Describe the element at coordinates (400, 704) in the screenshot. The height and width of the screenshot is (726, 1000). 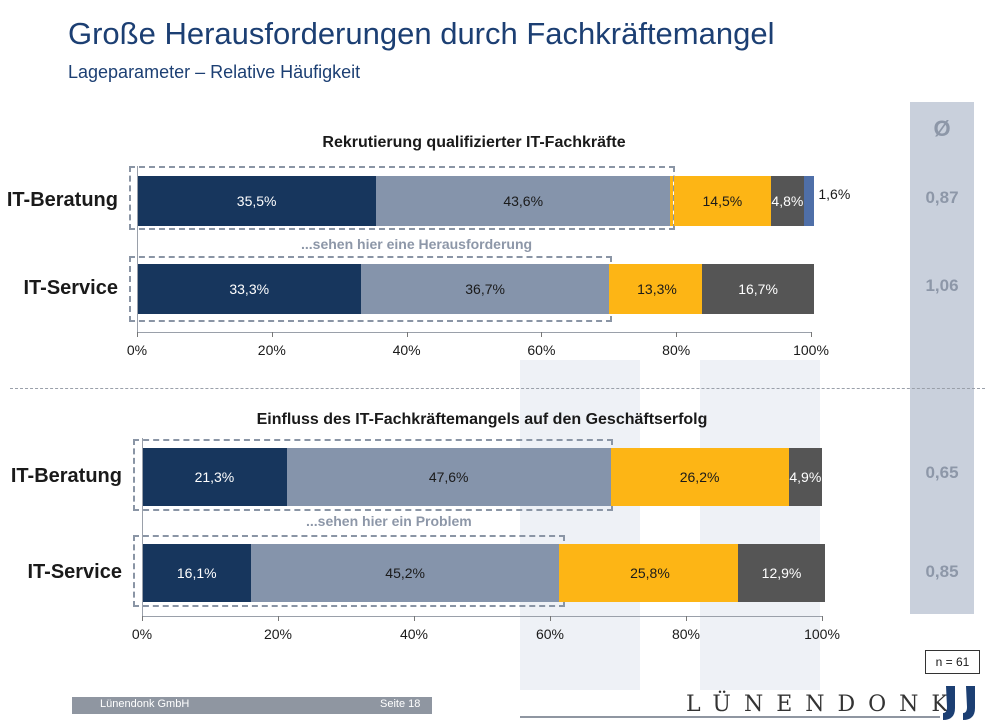
I see `footer-page-number: Seite 18` at that location.